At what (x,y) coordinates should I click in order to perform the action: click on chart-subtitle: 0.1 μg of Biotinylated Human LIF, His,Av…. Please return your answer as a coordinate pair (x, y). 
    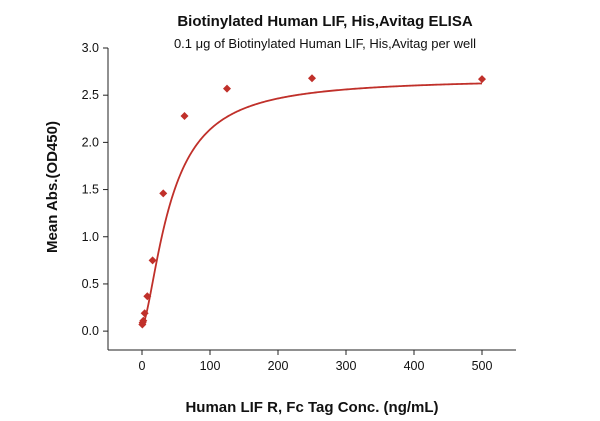
    Looking at the image, I should click on (325, 43).